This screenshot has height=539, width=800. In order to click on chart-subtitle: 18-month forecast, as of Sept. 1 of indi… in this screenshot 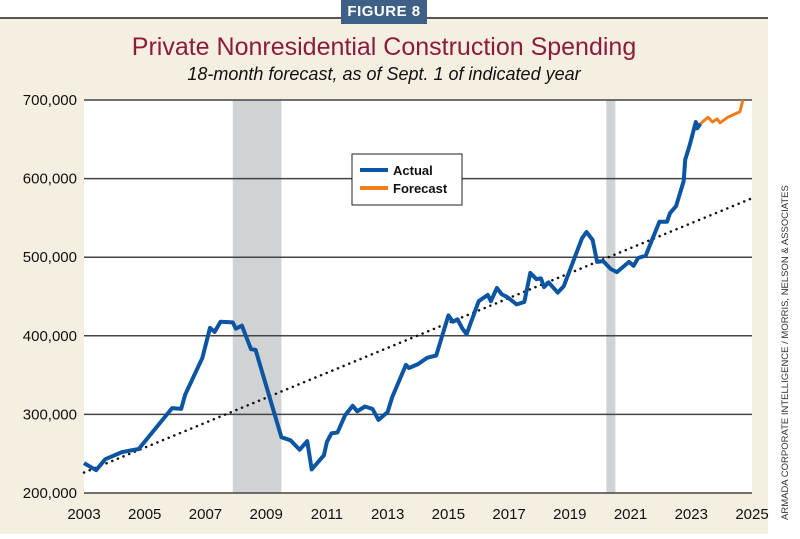, I will do `click(384, 74)`.